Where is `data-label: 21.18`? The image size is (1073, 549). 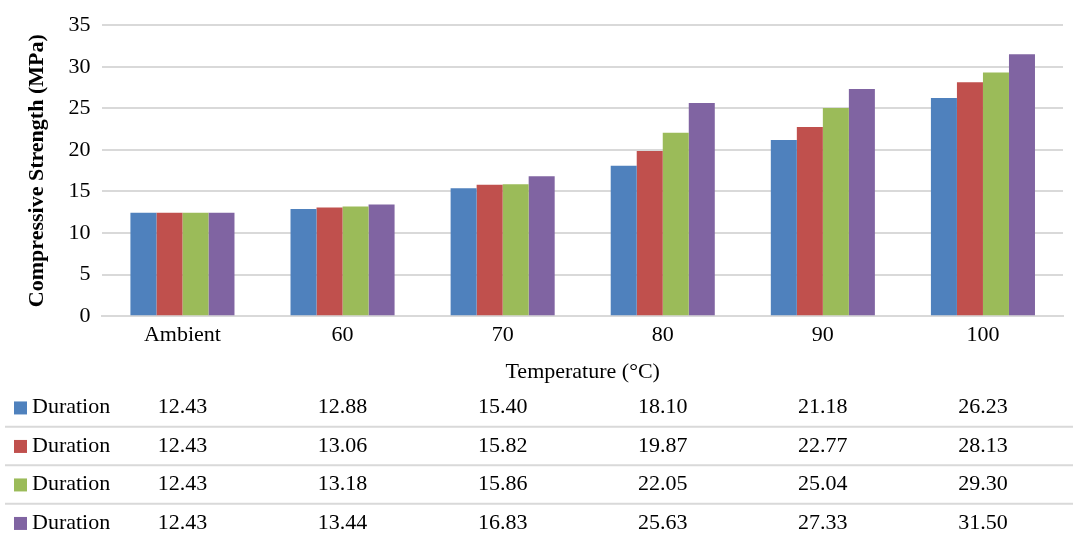 data-label: 21.18 is located at coordinates (823, 406).